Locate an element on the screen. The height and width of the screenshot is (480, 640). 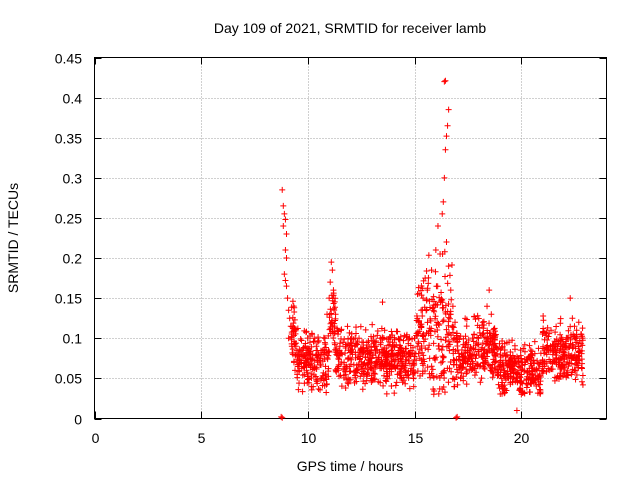
y-tick-label: 0.1 is located at coordinates (73, 339).